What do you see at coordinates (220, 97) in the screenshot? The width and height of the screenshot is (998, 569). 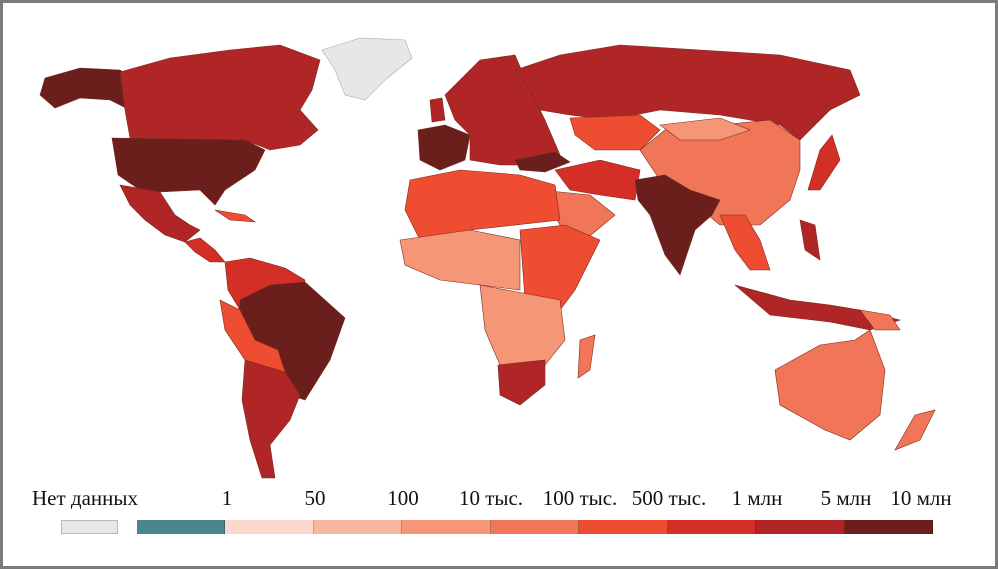 I see `region-canada` at bounding box center [220, 97].